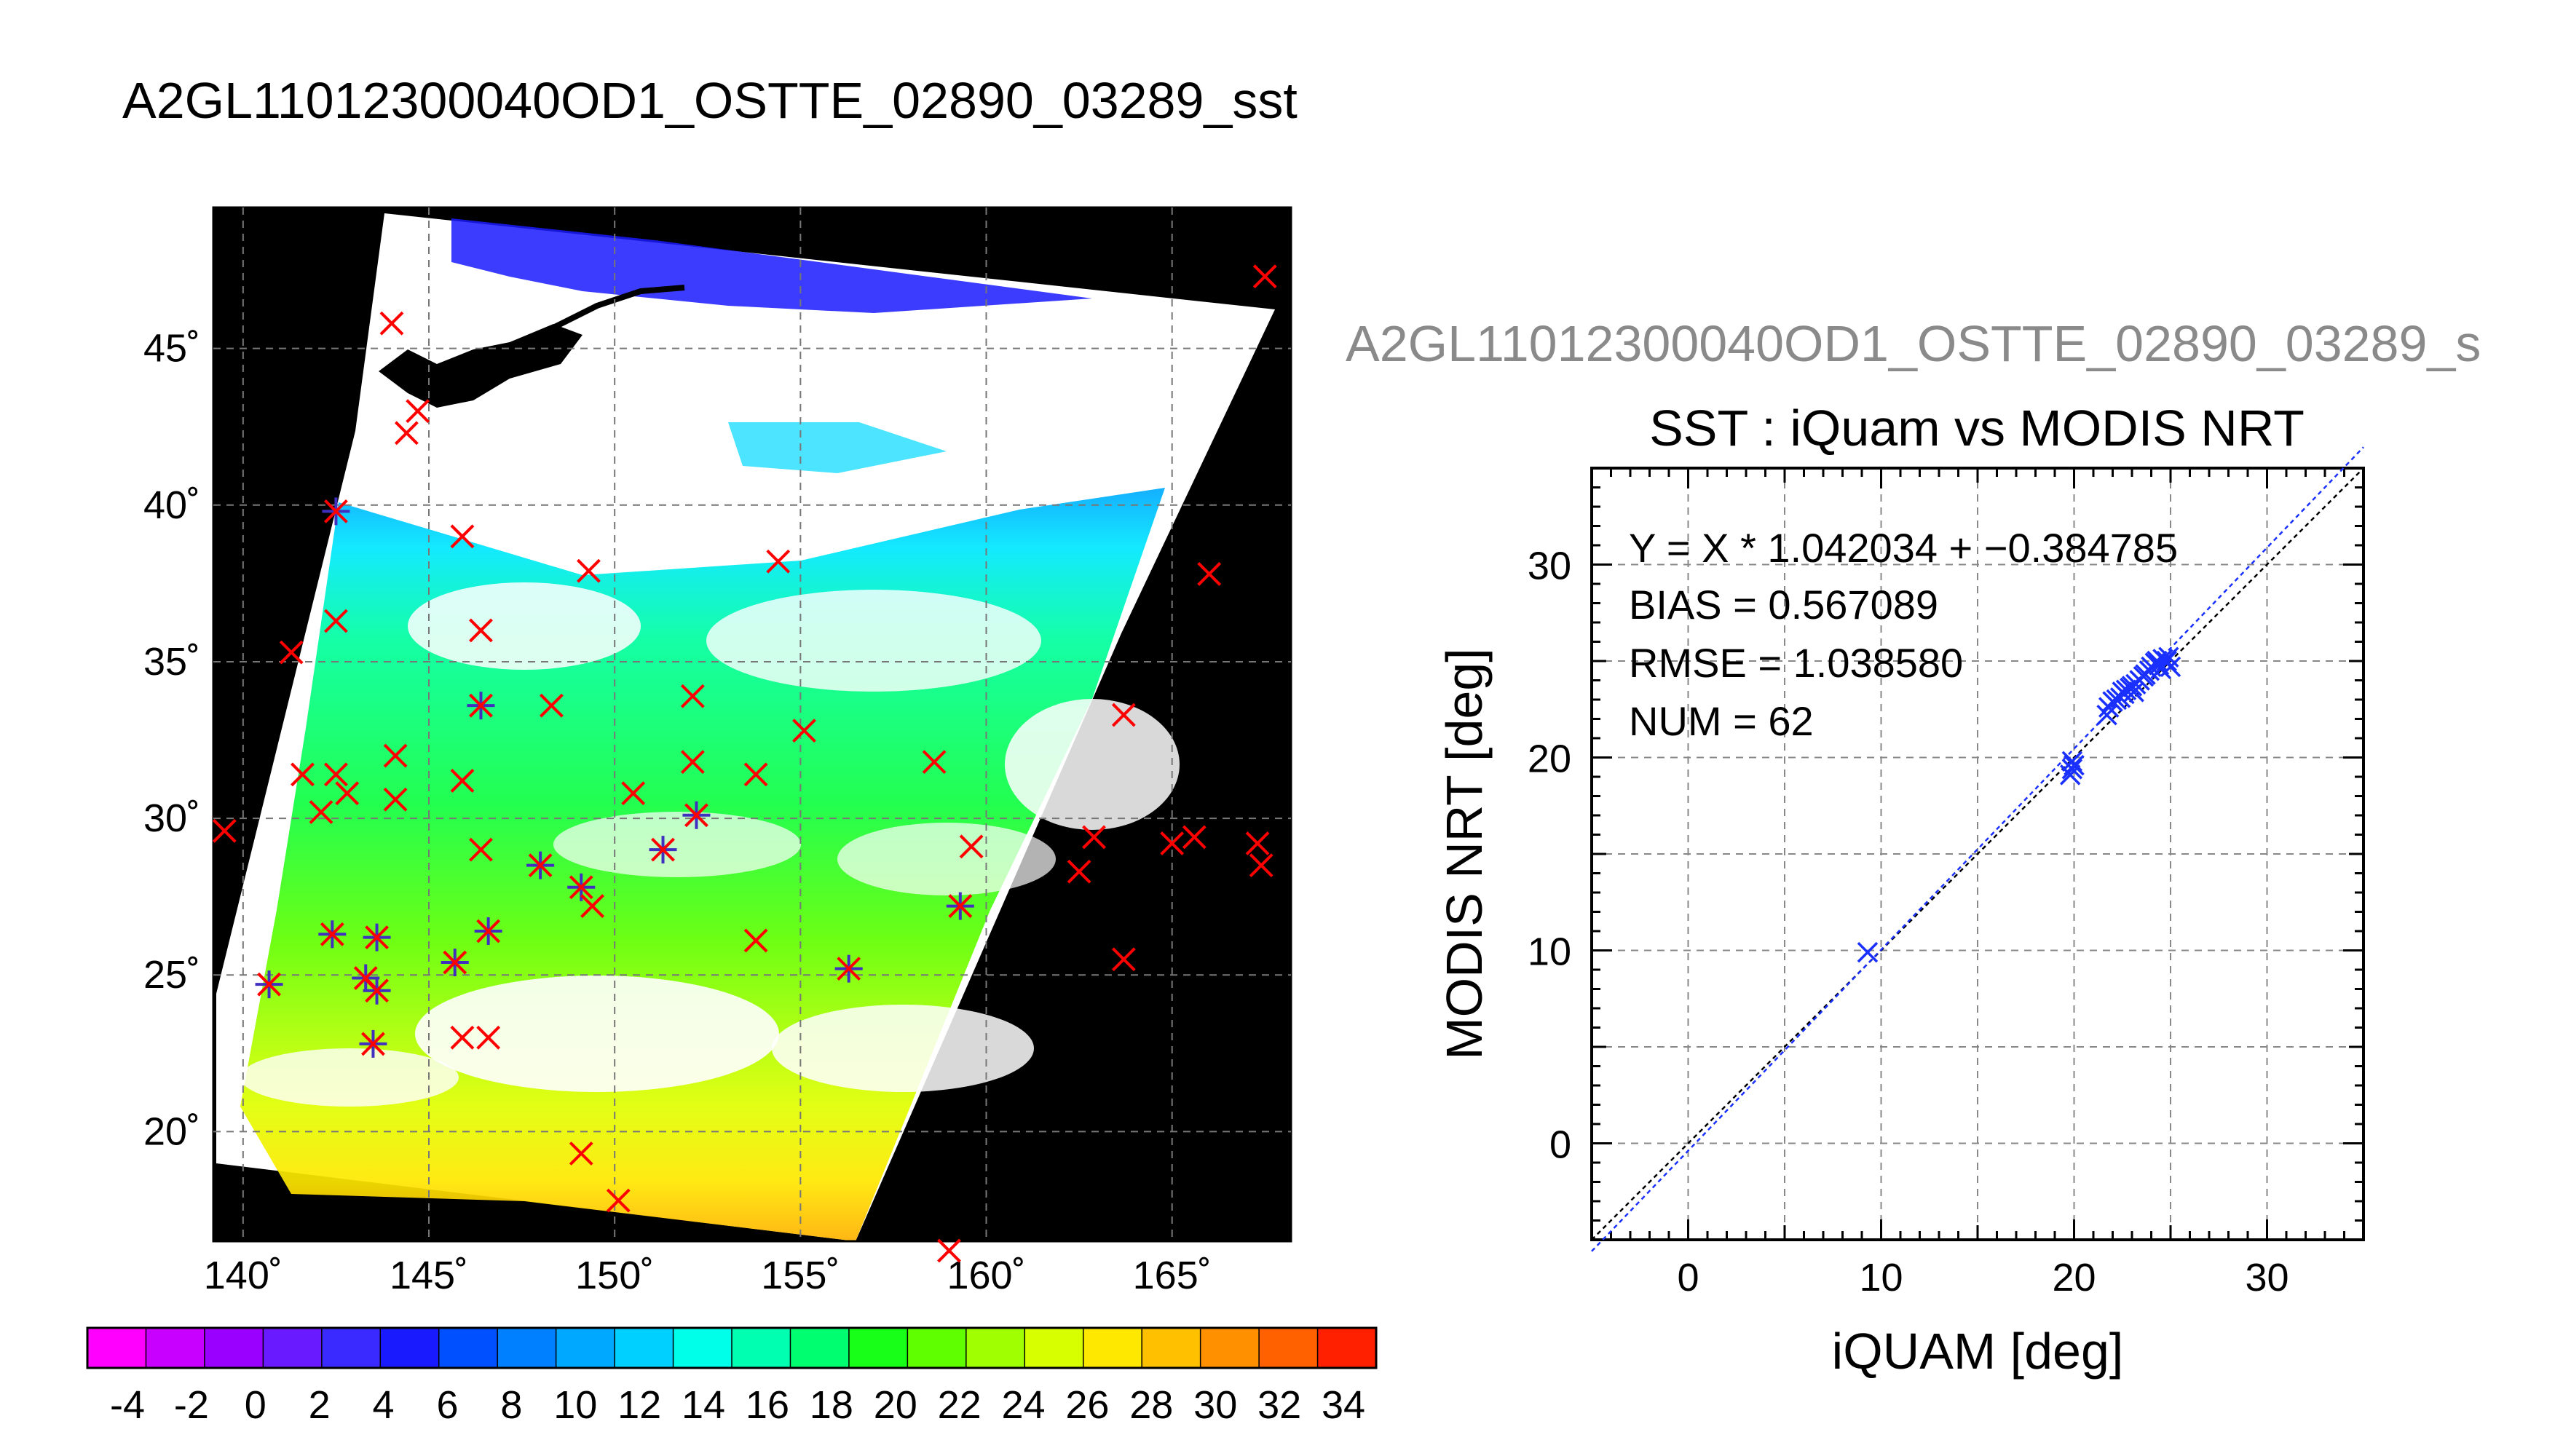 The image size is (2555, 1456). I want to click on colorbar-label: 26, so click(1087, 1405).